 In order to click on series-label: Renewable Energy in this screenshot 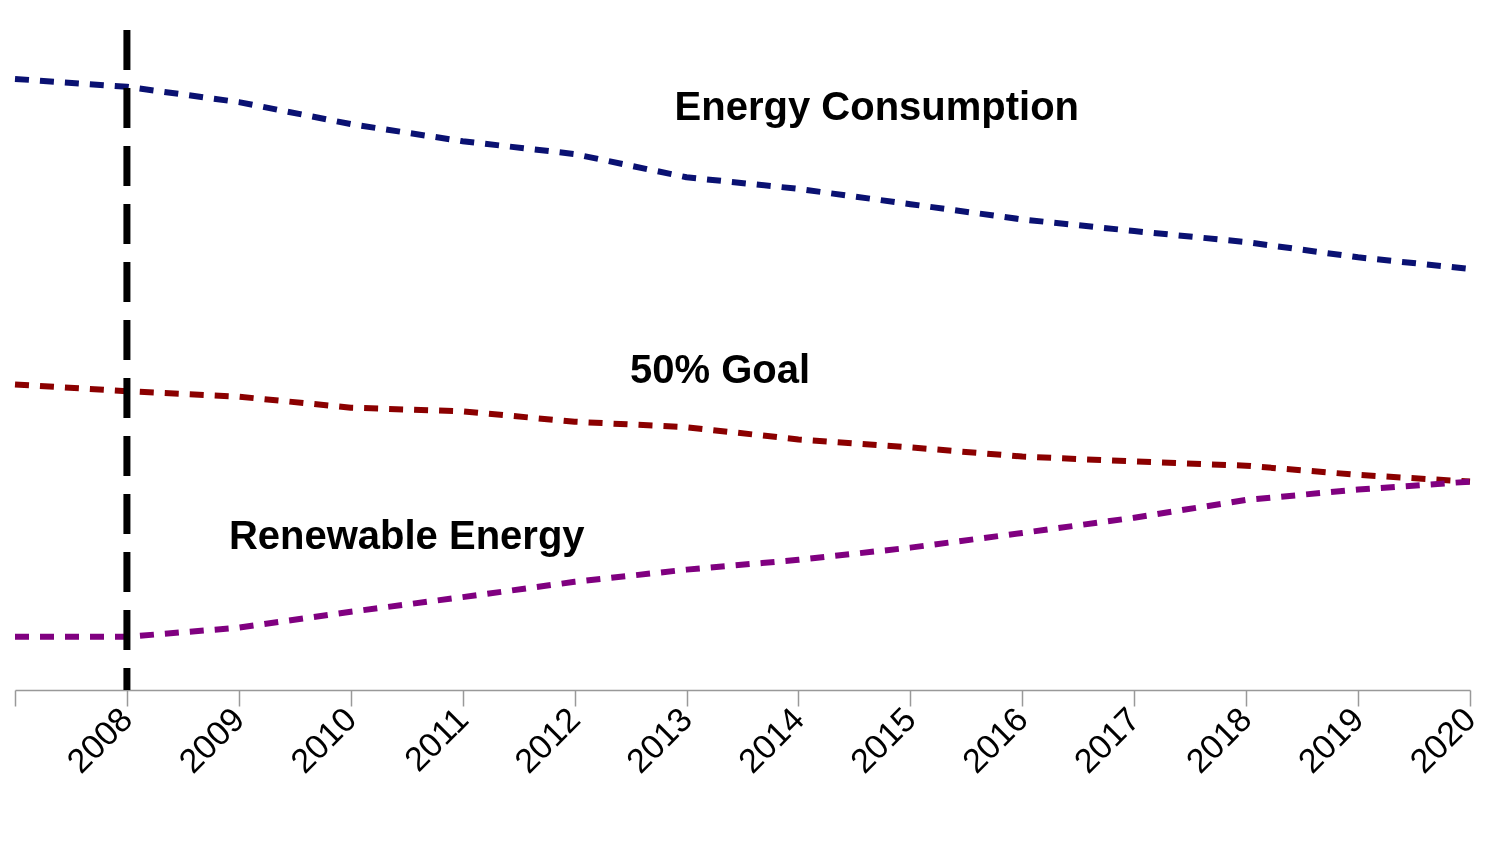, I will do `click(407, 534)`.